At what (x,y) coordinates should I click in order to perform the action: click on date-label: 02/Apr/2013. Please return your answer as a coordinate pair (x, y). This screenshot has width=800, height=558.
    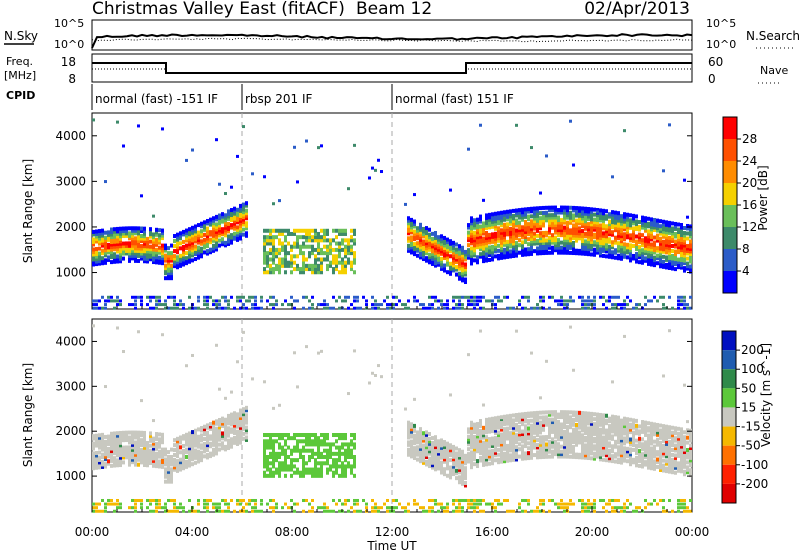
    Looking at the image, I should click on (637, 9).